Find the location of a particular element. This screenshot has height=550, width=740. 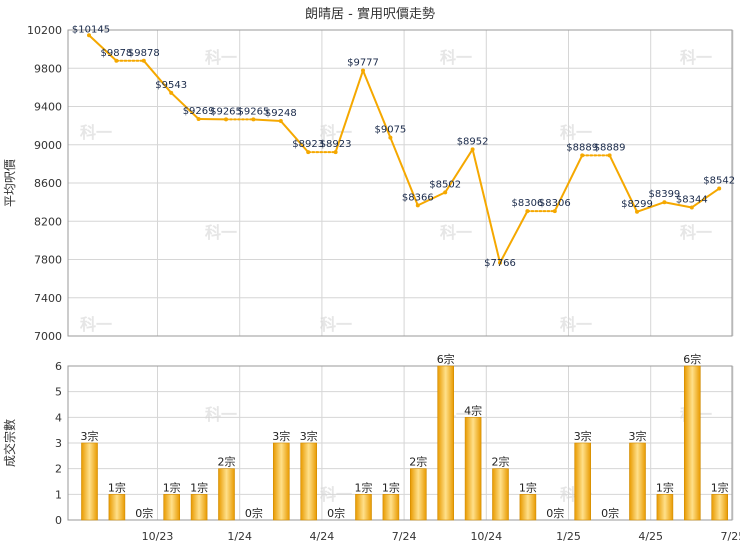

volume-tick-label: 3 is located at coordinates (58, 443).